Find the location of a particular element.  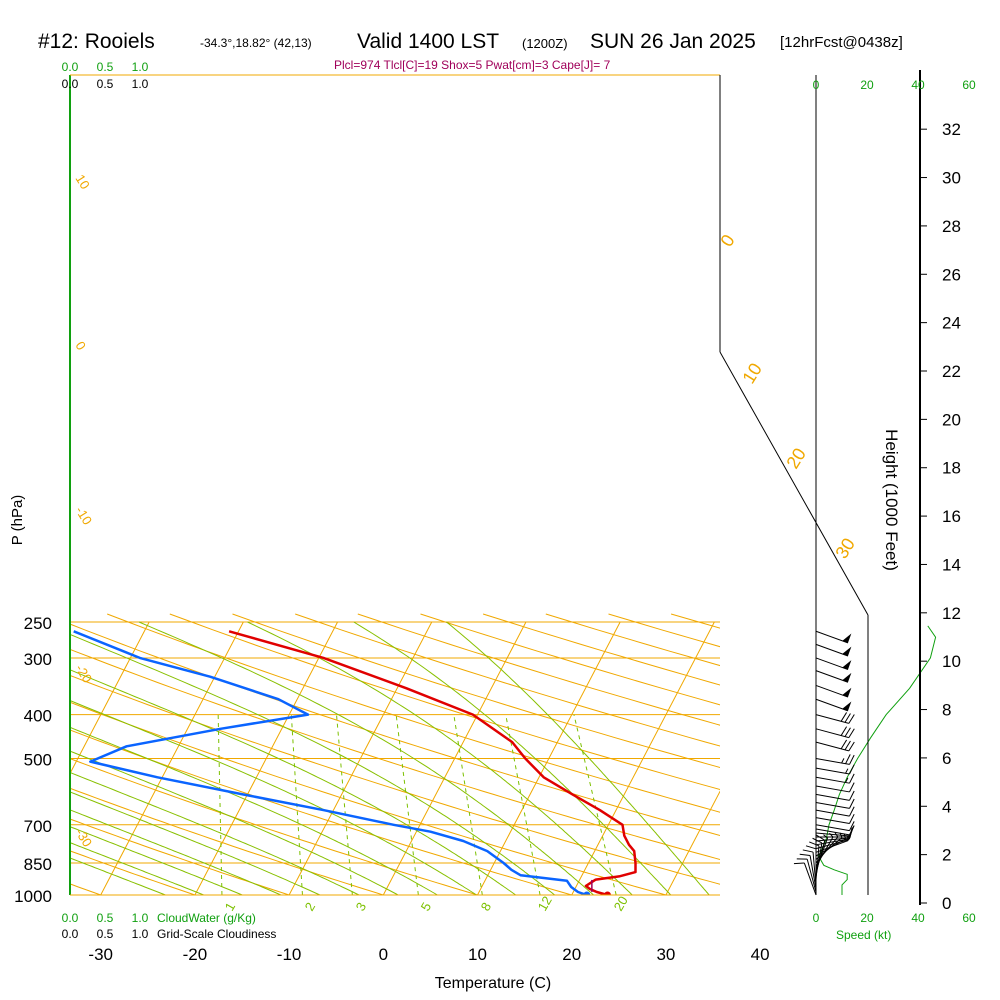

height-tick: 22 is located at coordinates (951, 371).